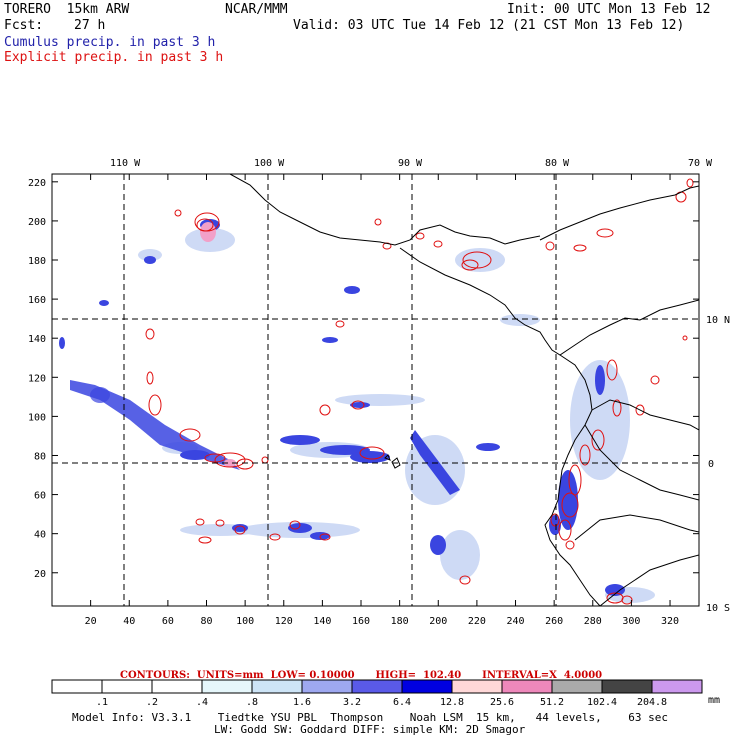 The width and height of the screenshot is (740, 740). What do you see at coordinates (269, 163) in the screenshot?
I see `lon-label-100w: 100 W` at bounding box center [269, 163].